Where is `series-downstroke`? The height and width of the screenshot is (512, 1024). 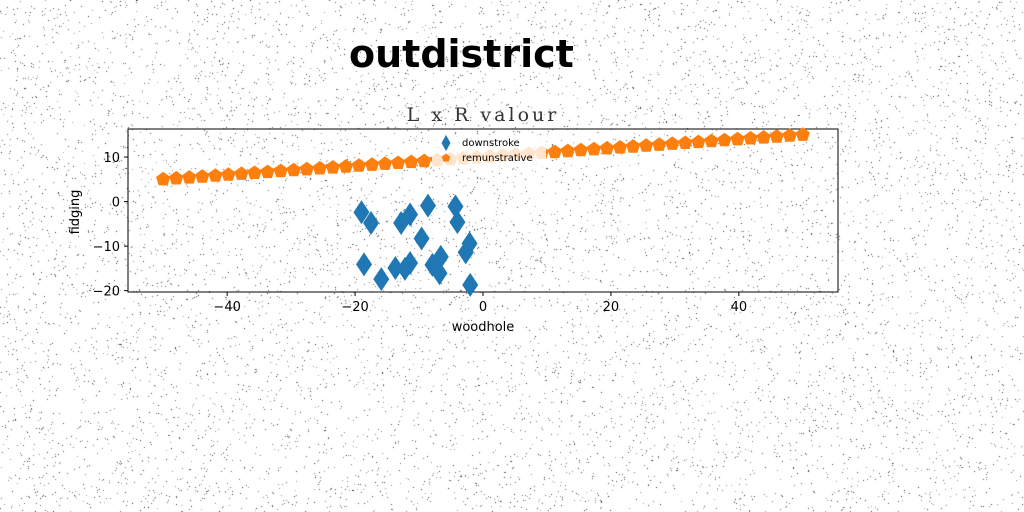
series-downstroke is located at coordinates (416, 245).